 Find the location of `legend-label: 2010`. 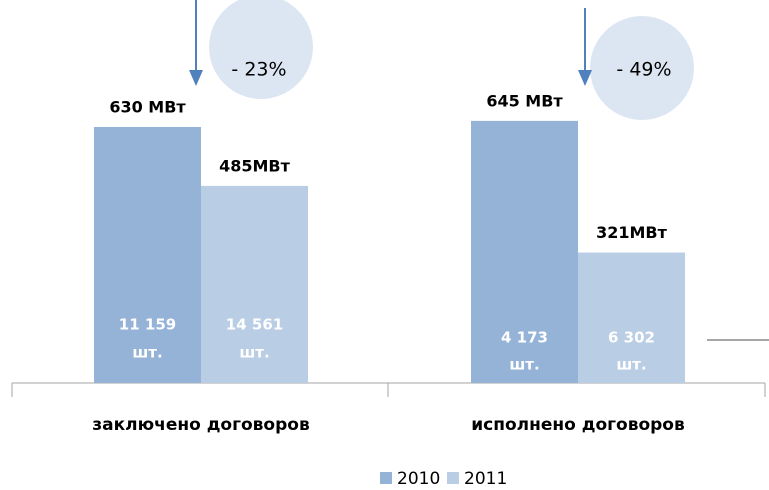

legend-label: 2010 is located at coordinates (418, 479).